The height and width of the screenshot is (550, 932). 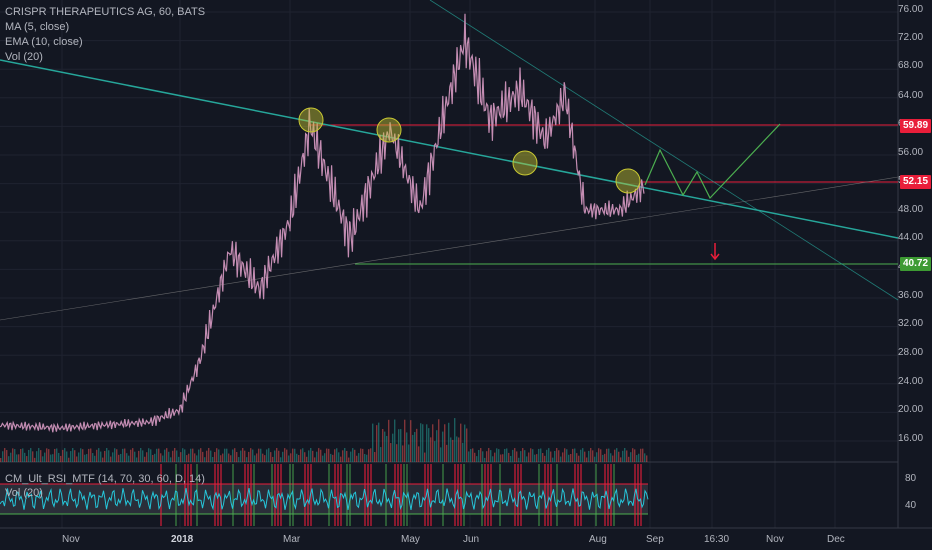 I want to click on price-axis-tick: 28.00, so click(x=911, y=352).